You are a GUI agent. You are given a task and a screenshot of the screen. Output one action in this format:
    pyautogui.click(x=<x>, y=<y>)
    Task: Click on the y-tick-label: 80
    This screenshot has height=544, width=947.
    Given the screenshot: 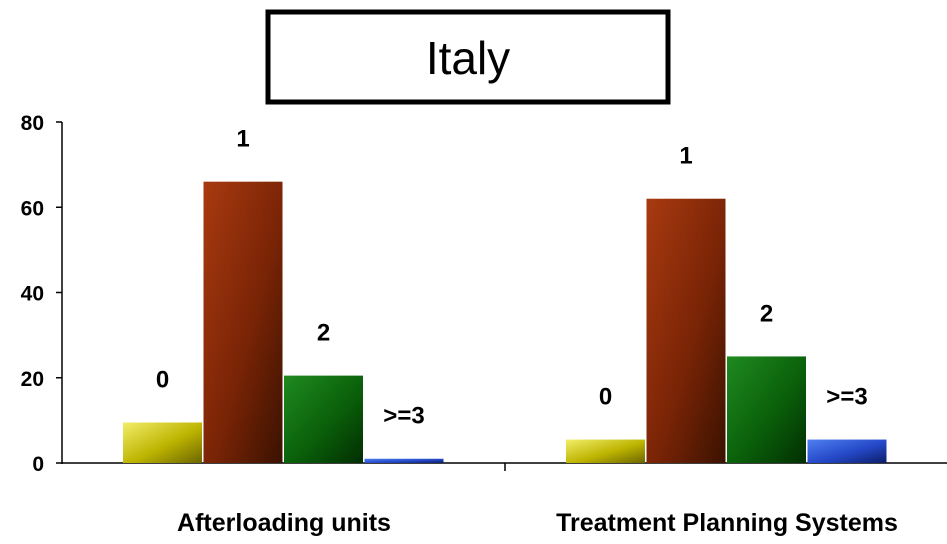 What is the action you would take?
    pyautogui.click(x=32, y=123)
    